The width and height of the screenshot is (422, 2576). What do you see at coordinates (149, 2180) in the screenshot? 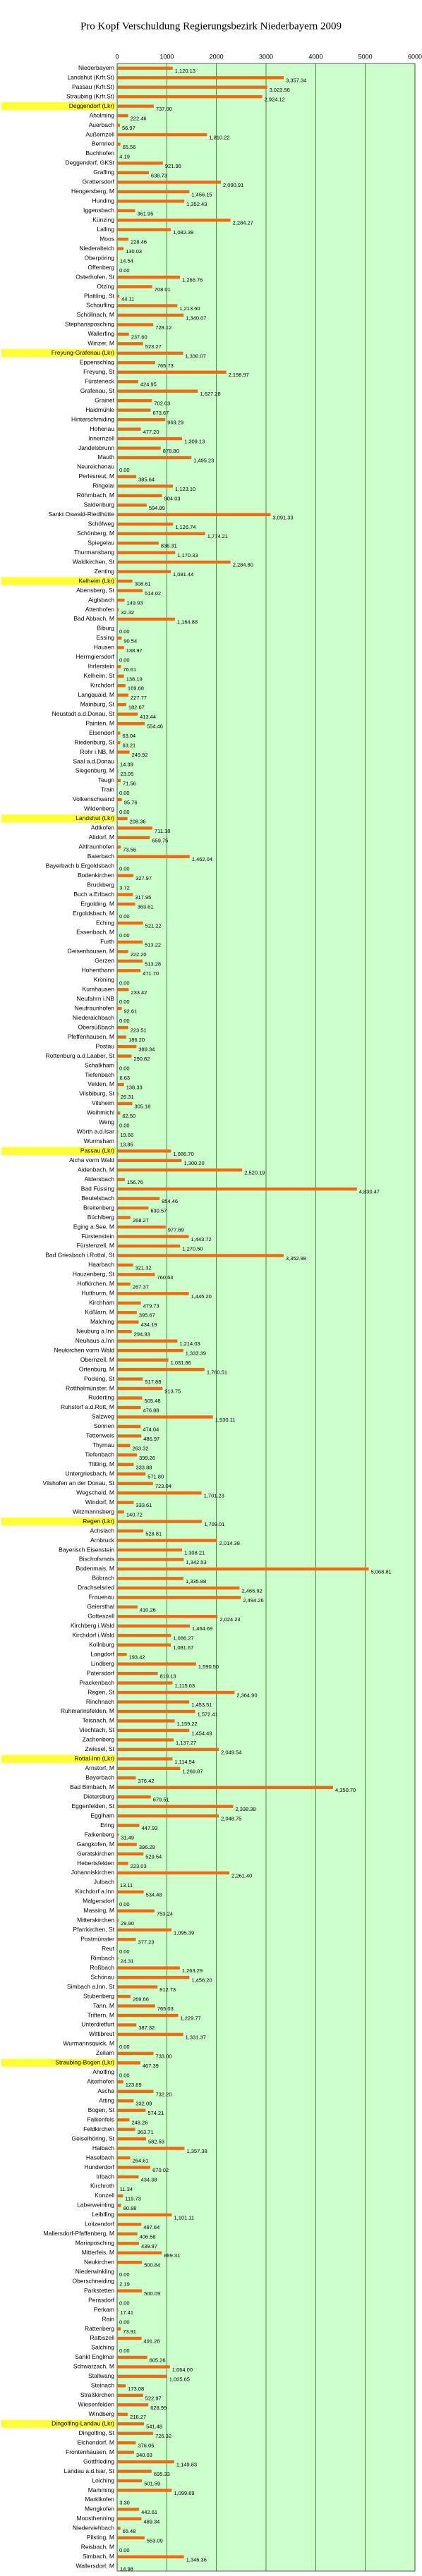
I see `value-label: 434.38` at bounding box center [149, 2180].